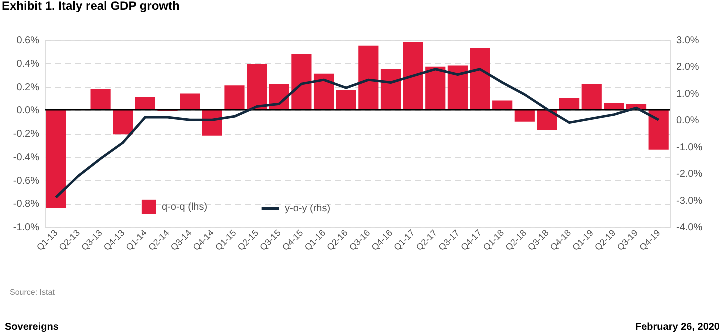  Describe the element at coordinates (688, 94) in the screenshot. I see `y2-tick-label: 1.0%` at that location.